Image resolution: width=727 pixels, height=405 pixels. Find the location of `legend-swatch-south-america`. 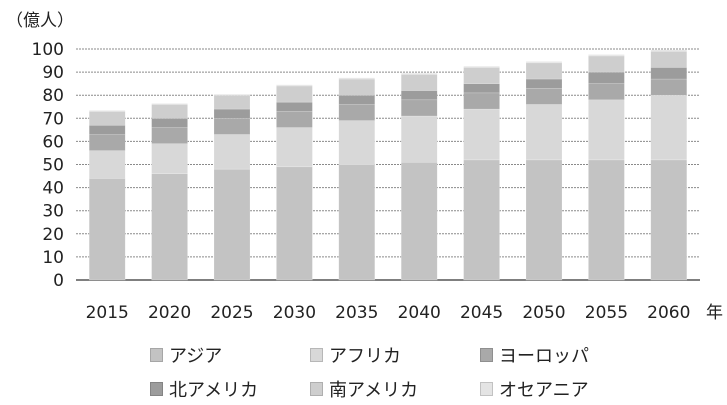

legend-swatch-south-america is located at coordinates (316, 389).